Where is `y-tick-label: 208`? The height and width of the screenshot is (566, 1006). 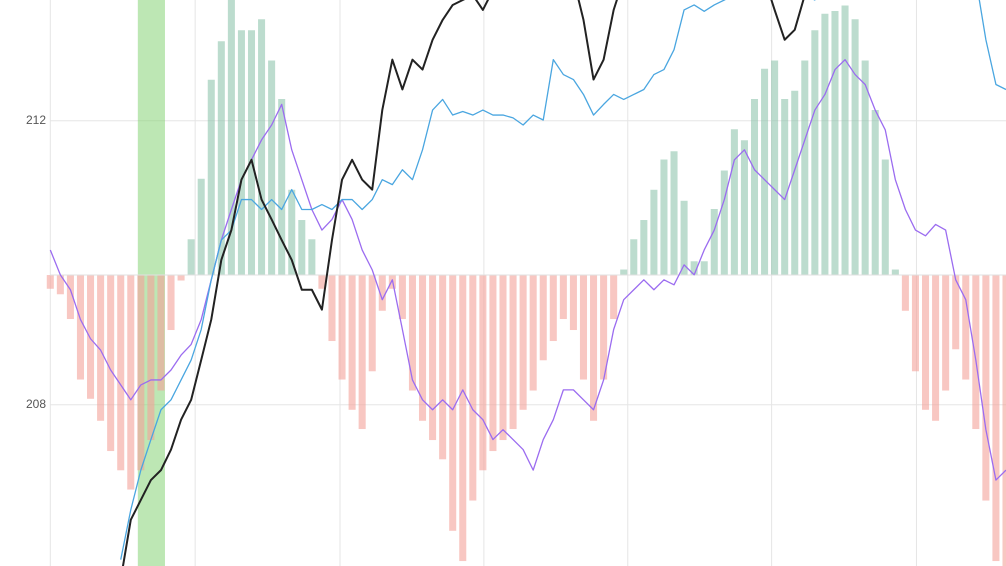 y-tick-label: 208 is located at coordinates (36, 404).